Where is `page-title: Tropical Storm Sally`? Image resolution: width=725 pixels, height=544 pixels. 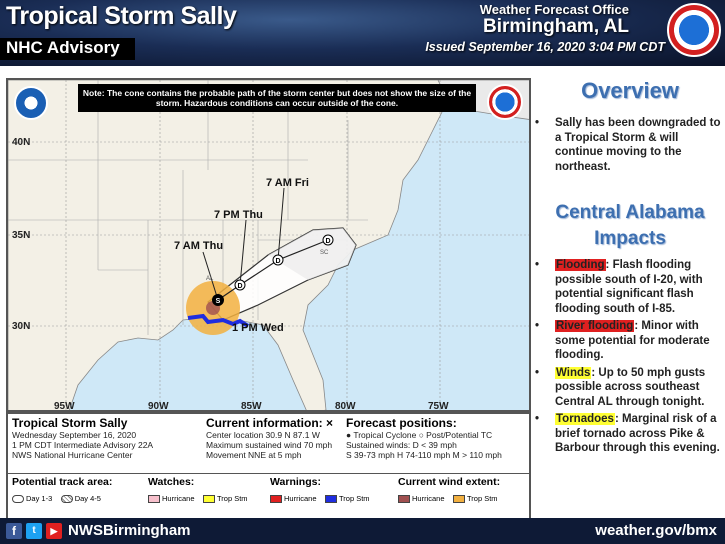 page-title: Tropical Storm Sally is located at coordinates (121, 16).